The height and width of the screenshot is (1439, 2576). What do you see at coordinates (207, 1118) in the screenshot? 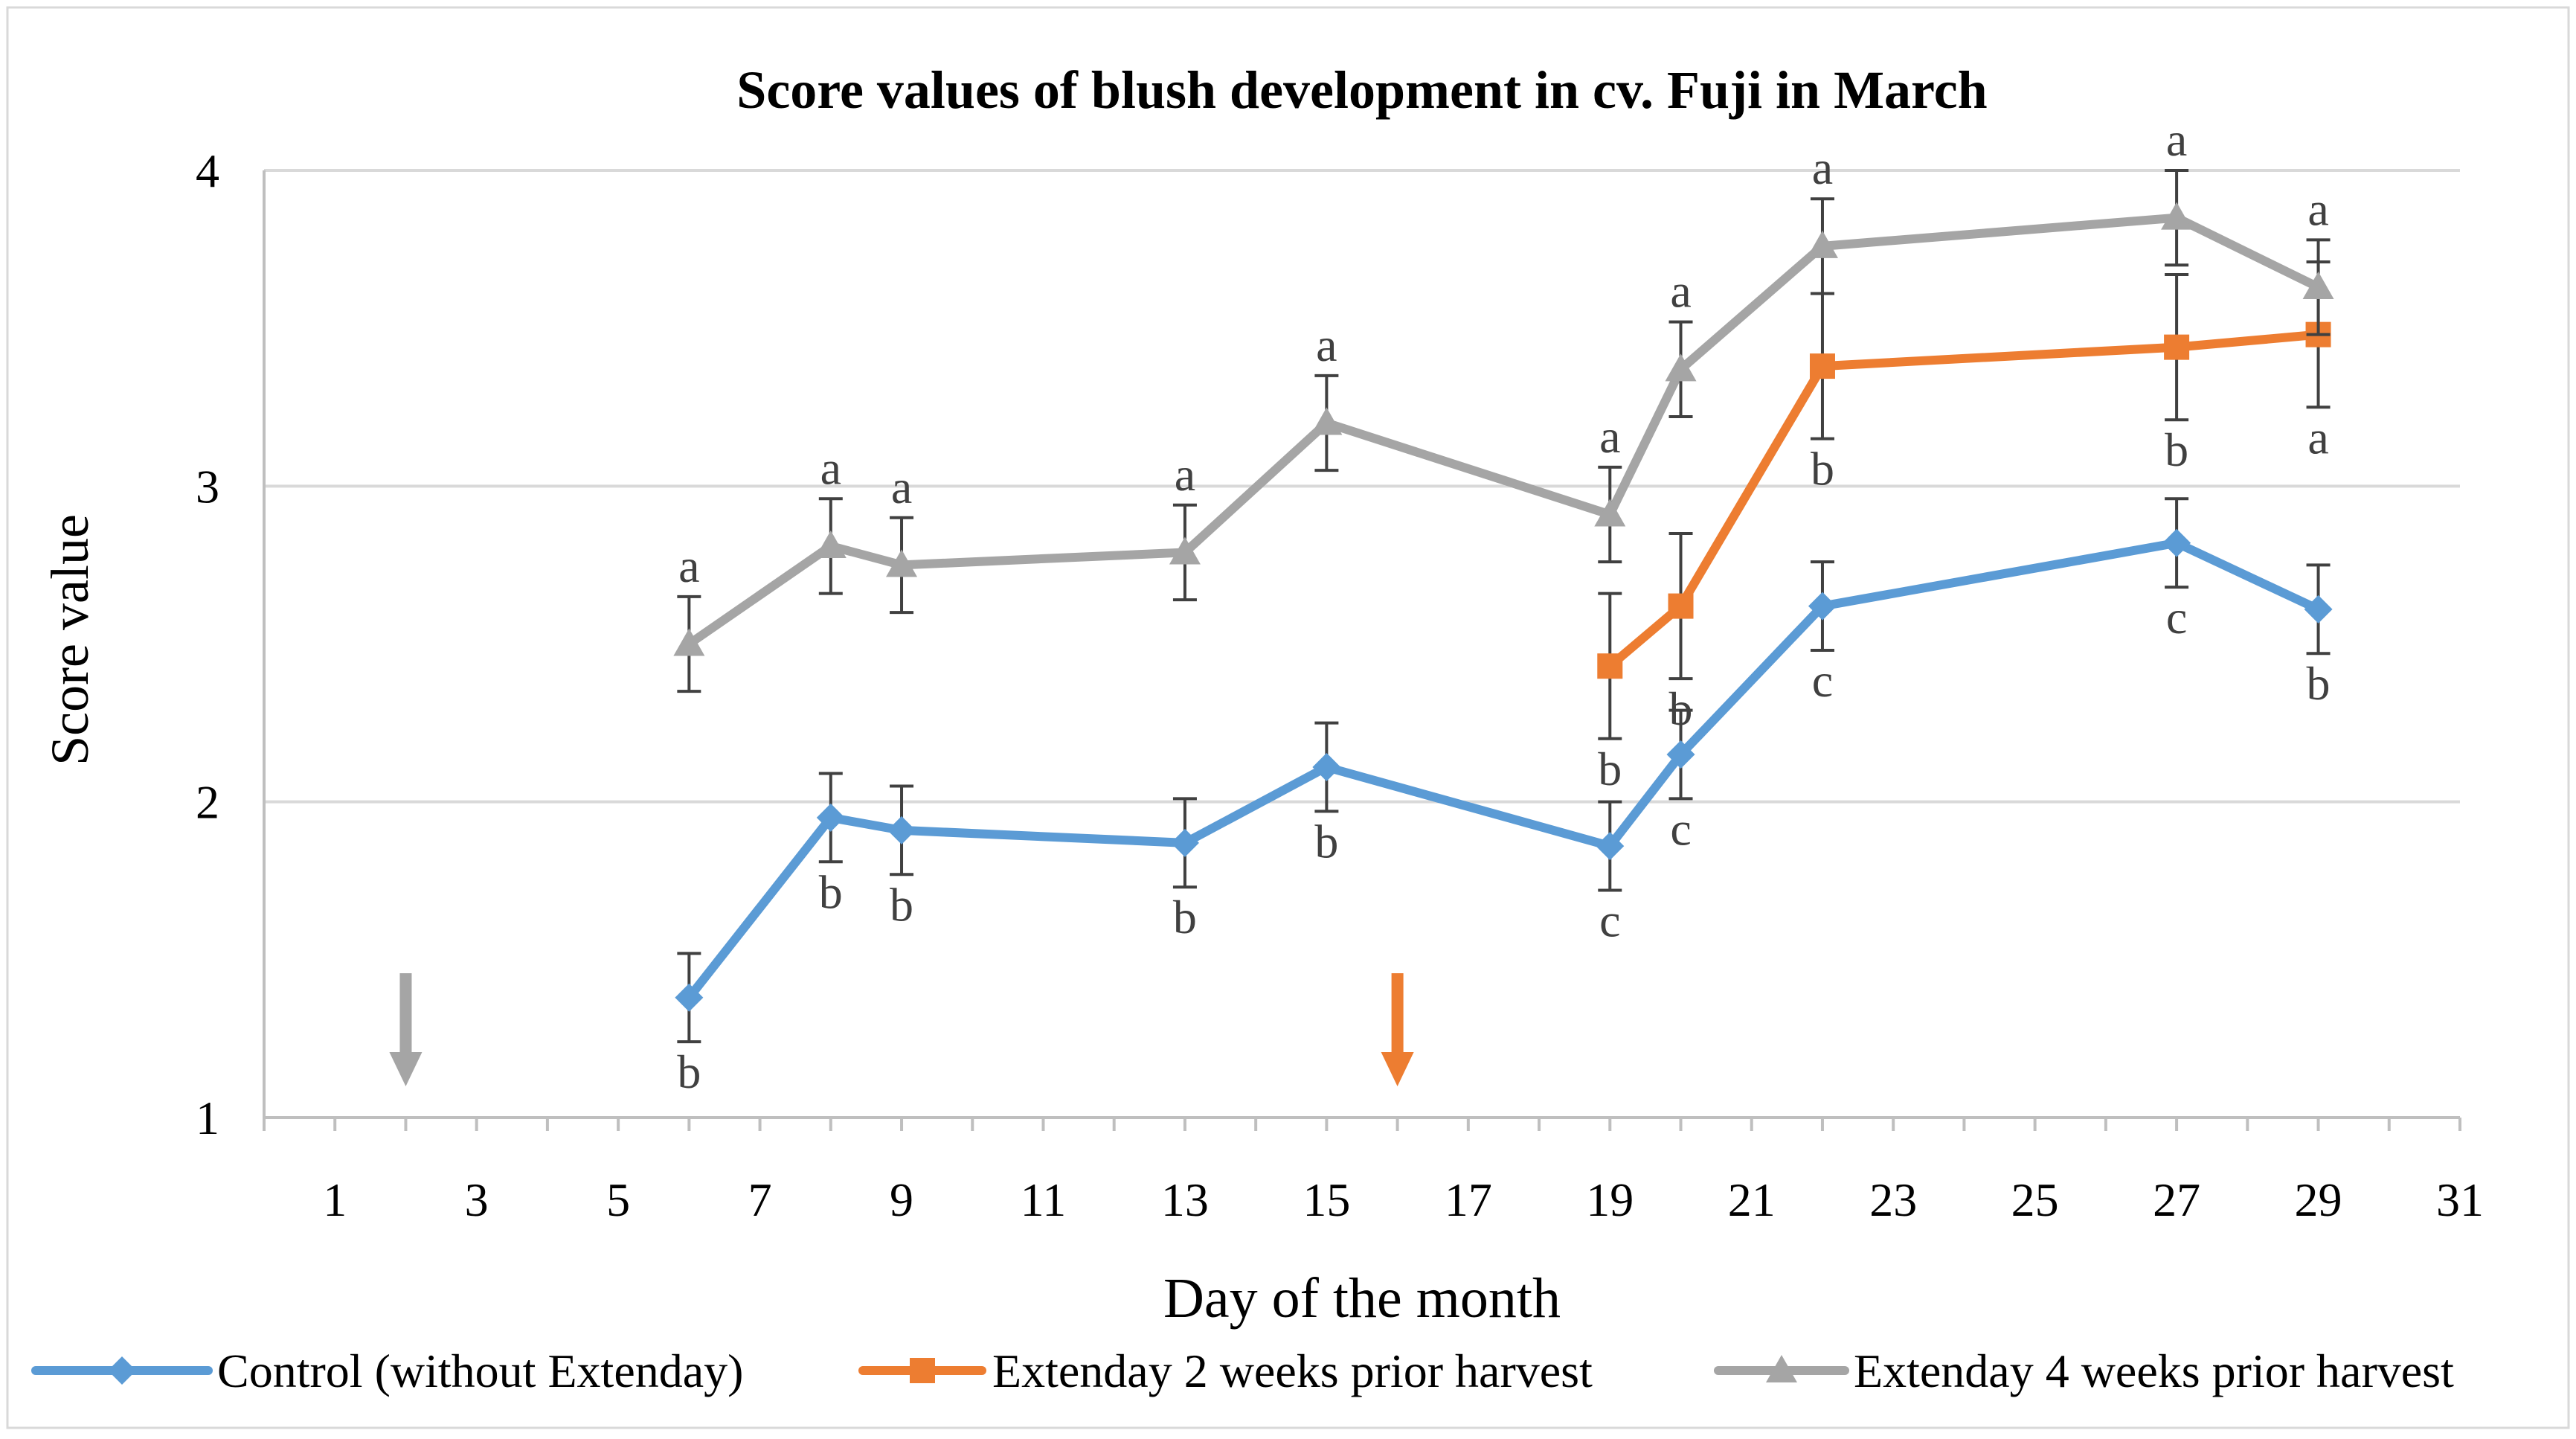
I see `y-tick-label-1: 1` at bounding box center [207, 1118].